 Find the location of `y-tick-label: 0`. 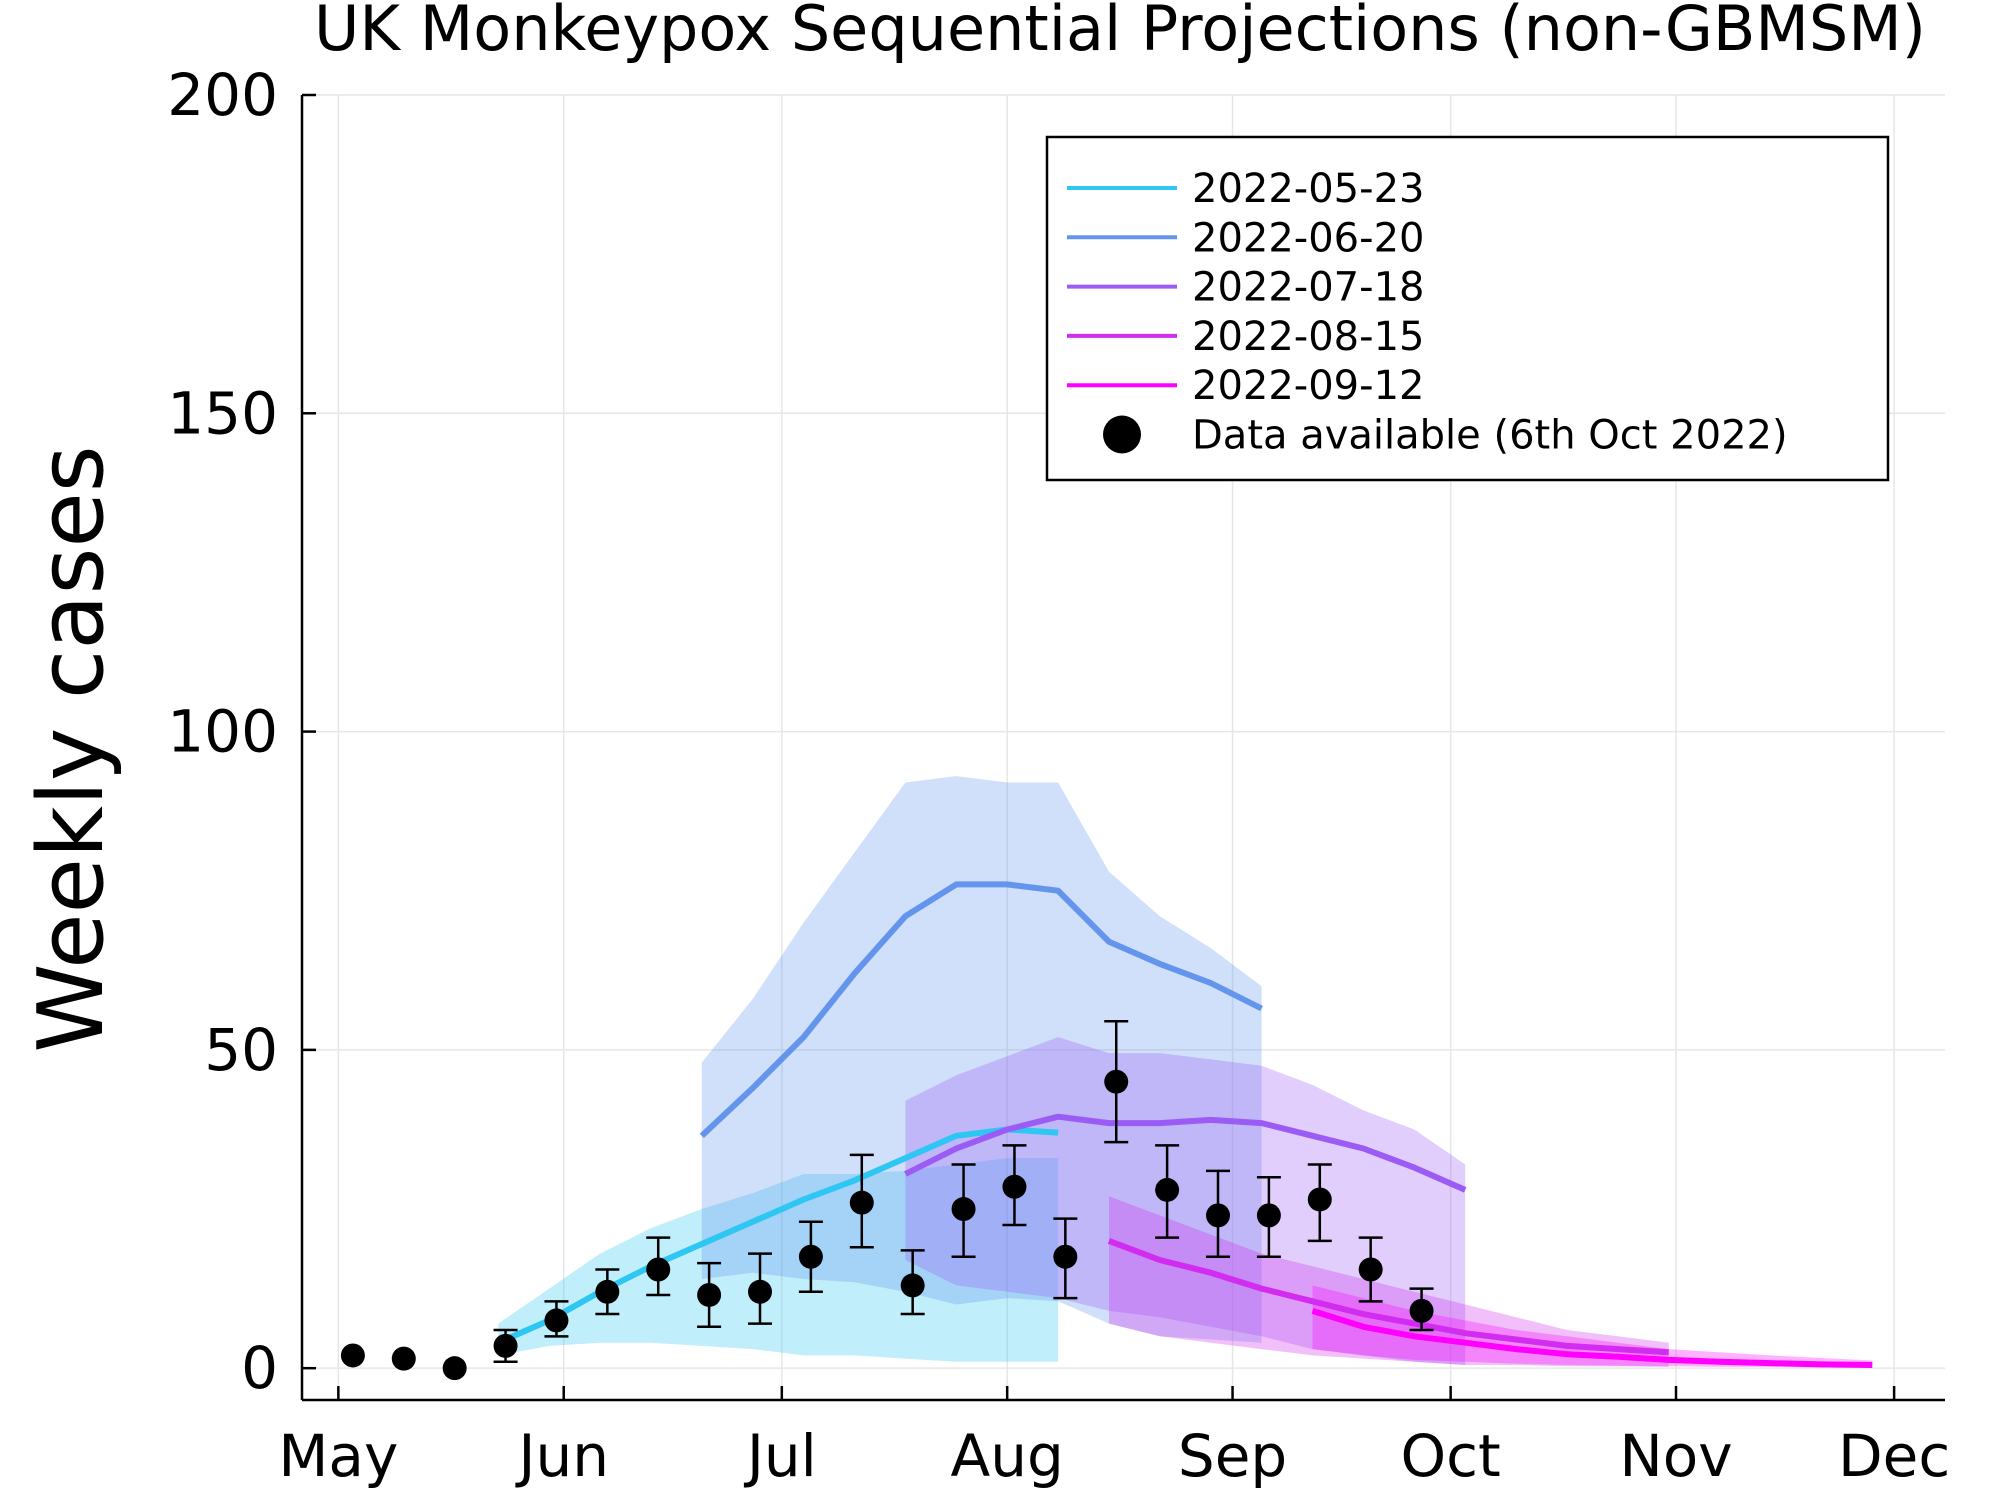

y-tick-label: 0 is located at coordinates (259, 1368).